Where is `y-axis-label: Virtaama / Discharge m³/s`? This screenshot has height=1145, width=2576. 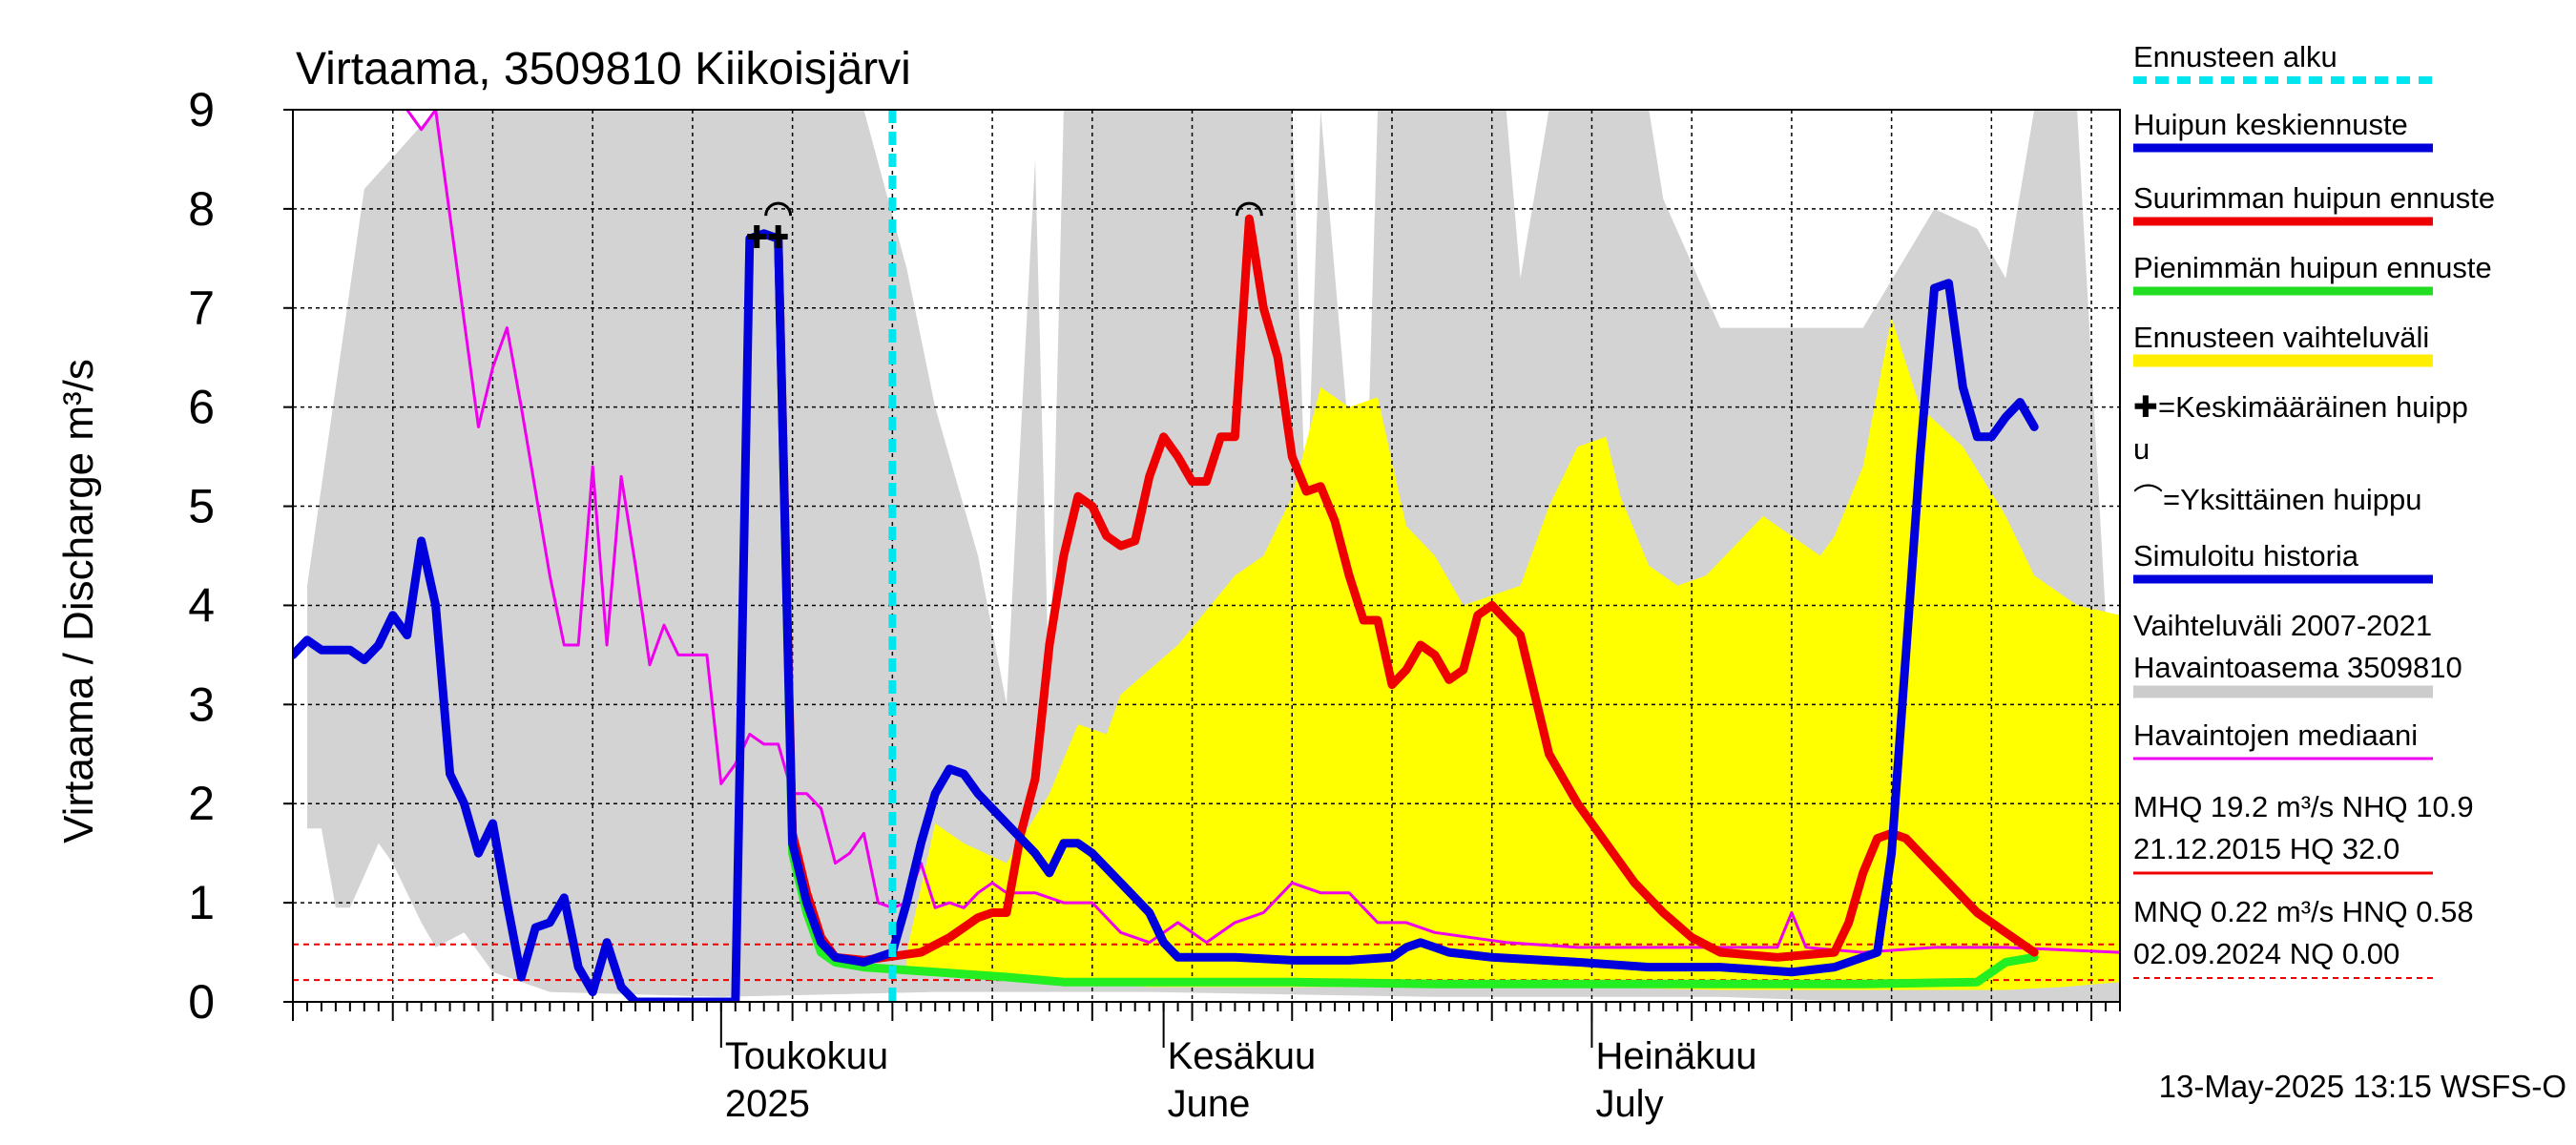 y-axis-label: Virtaama / Discharge m³/s is located at coordinates (78, 601).